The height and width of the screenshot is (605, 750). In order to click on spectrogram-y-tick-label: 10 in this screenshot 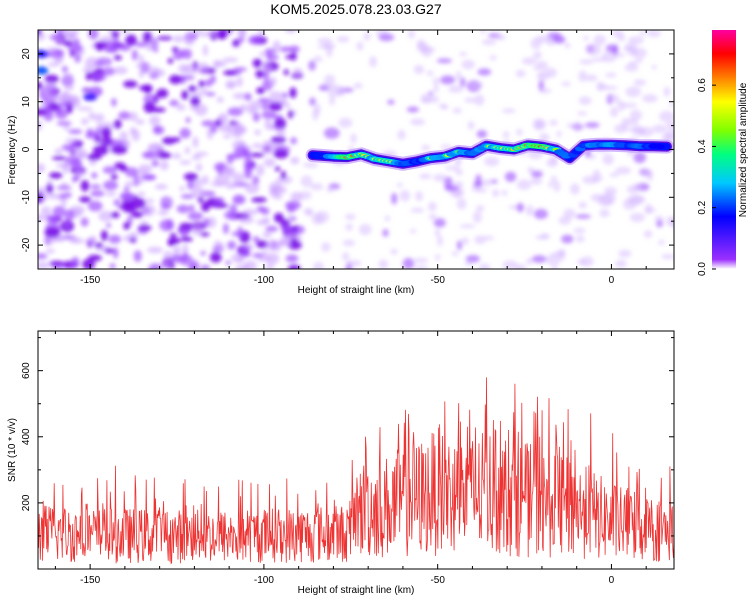, I will do `click(26, 102)`.